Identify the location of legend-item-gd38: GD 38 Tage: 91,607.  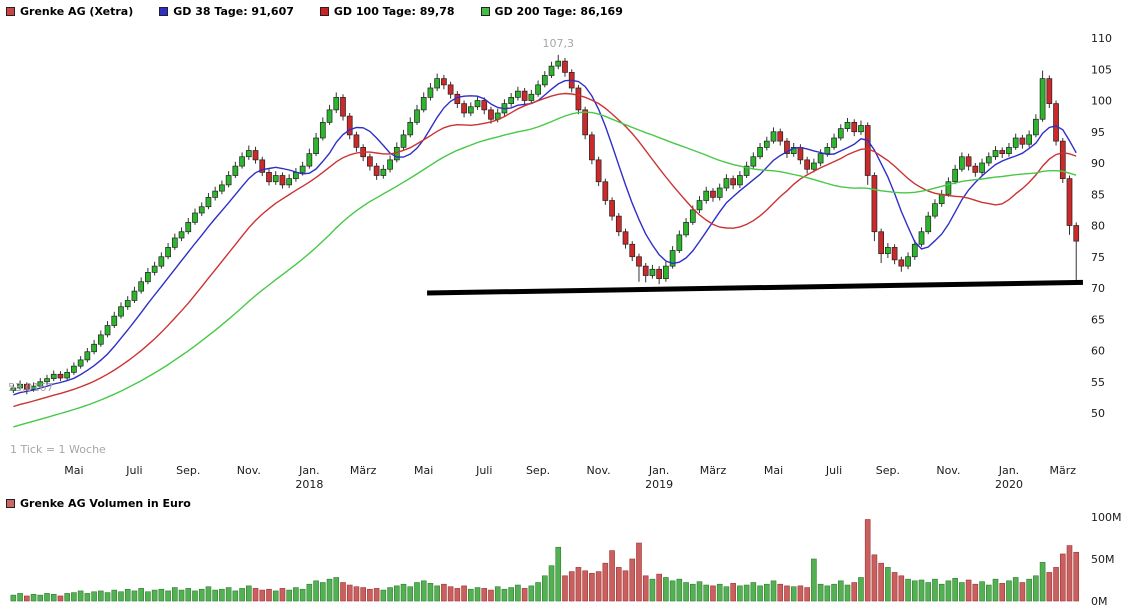
(226, 11).